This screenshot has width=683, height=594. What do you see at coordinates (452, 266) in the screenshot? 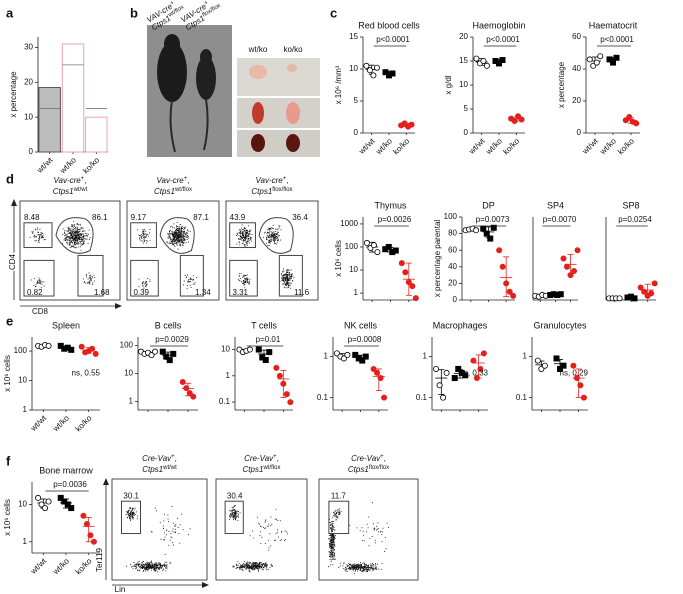
I see `y-tick-label: 40` at bounding box center [452, 266].